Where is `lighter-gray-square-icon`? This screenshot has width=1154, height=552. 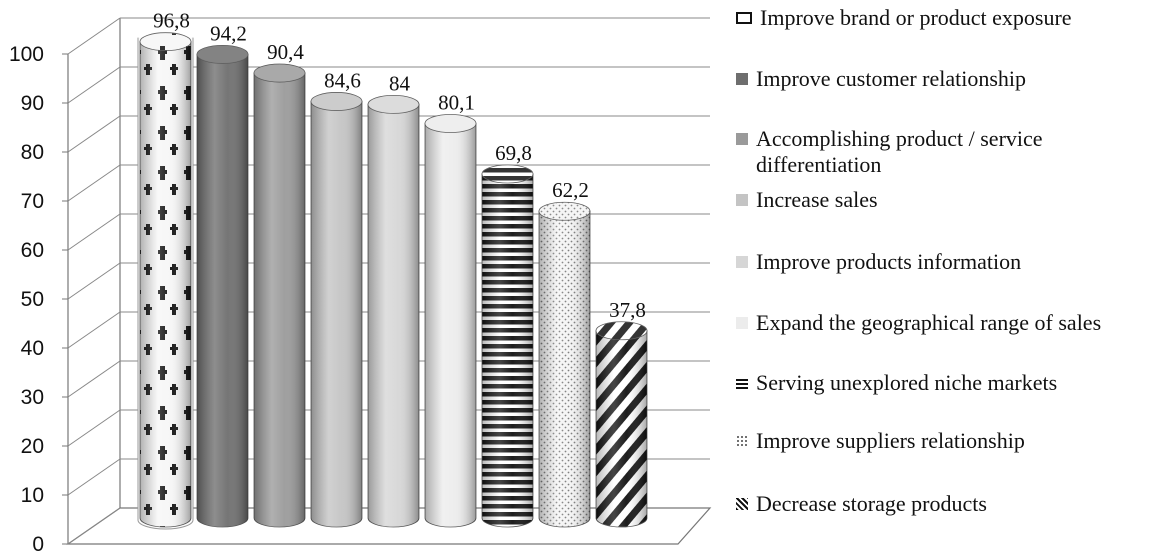 lighter-gray-square-icon is located at coordinates (742, 262).